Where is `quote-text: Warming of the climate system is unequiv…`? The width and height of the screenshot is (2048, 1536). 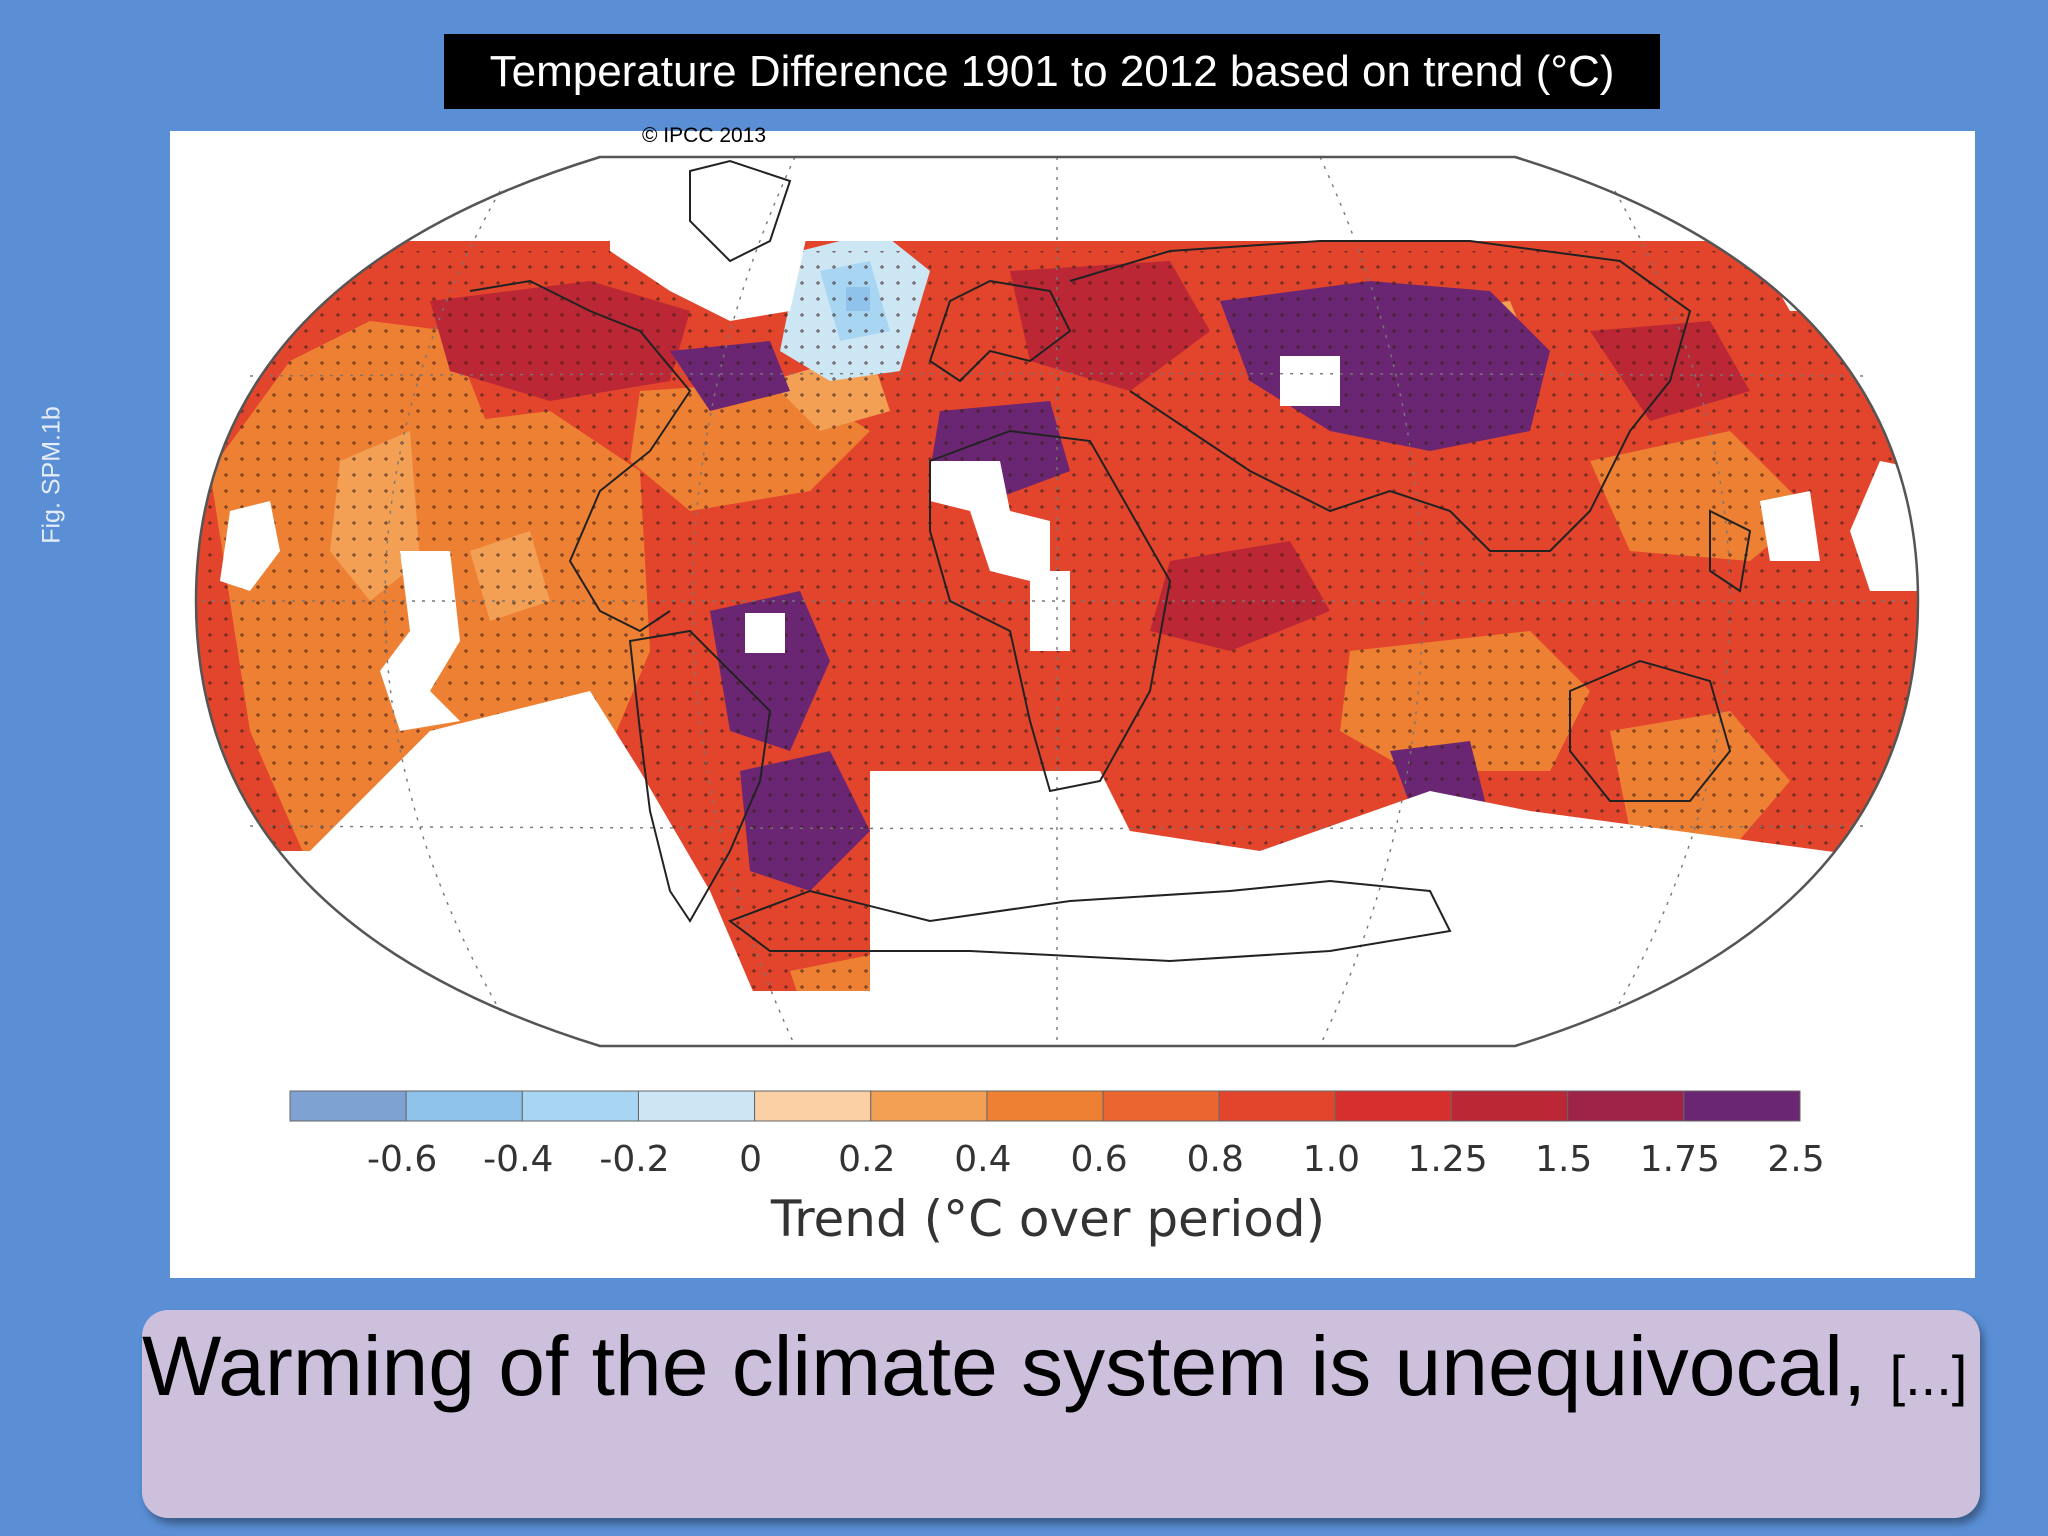 quote-text: Warming of the climate system is unequiv… is located at coordinates (1004, 1366).